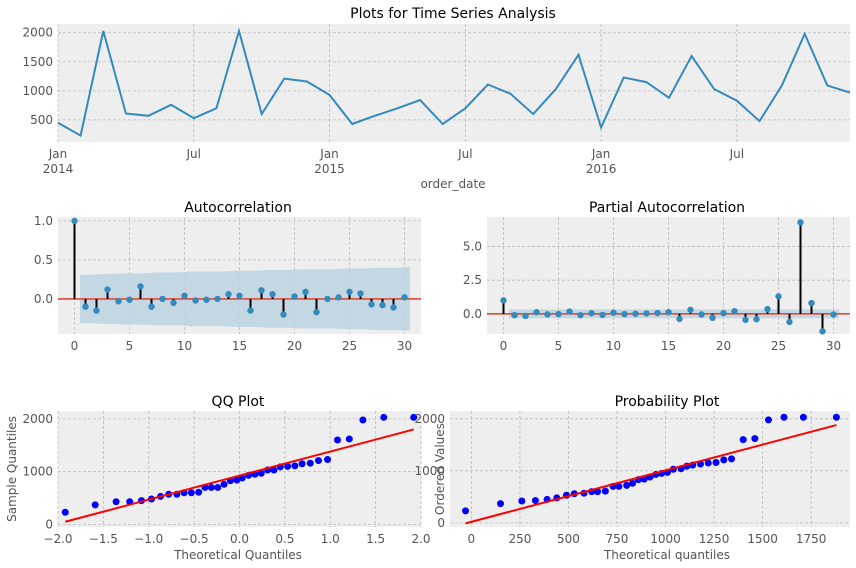 The image size is (856, 568). I want to click on qq-x-tick-label: 1.0, so click(330, 539).